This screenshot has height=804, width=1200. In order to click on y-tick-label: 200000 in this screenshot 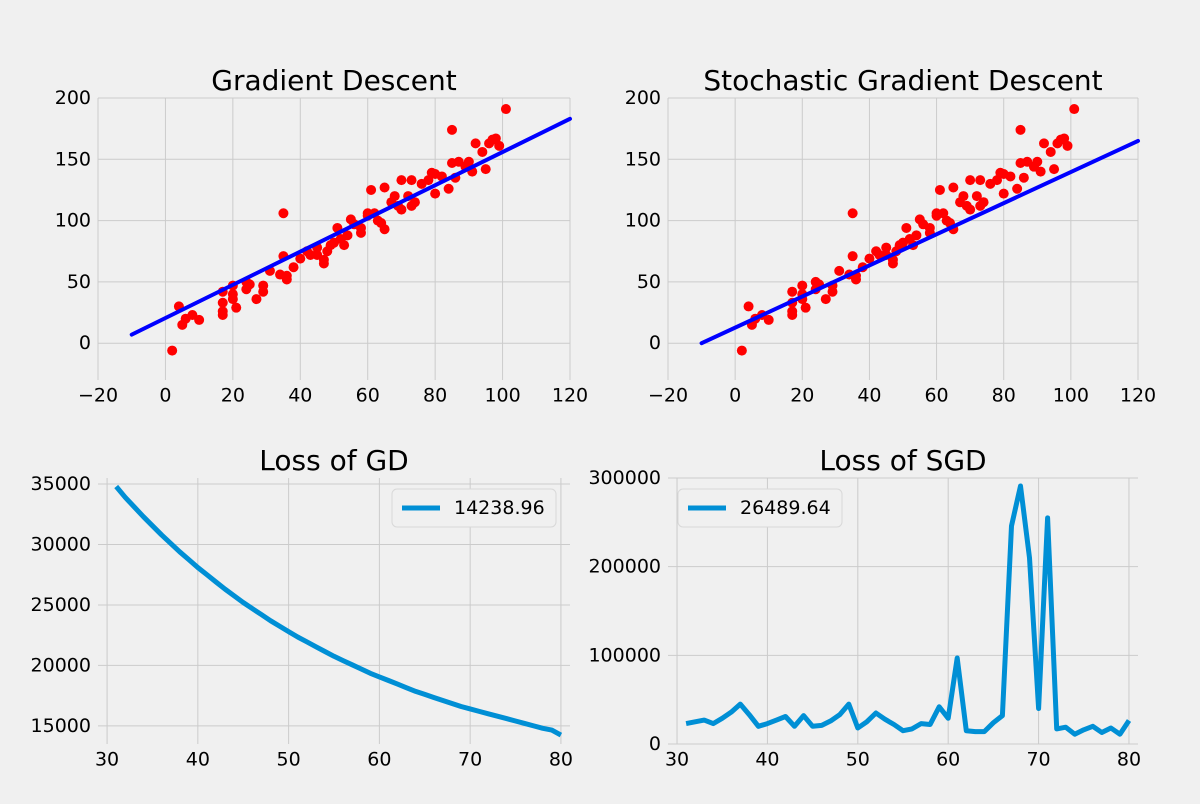, I will do `click(624, 567)`.